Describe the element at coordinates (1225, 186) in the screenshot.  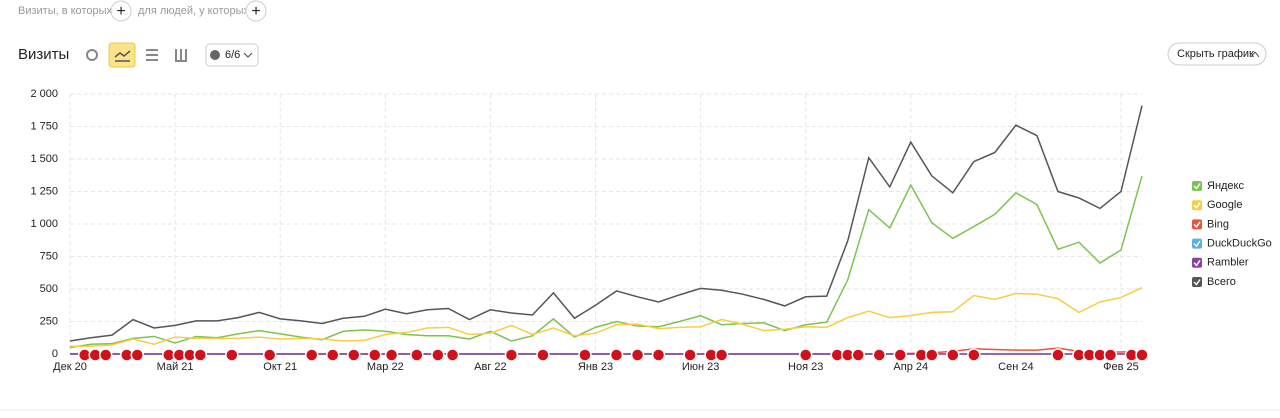
I see `legend-label: Яндекс` at that location.